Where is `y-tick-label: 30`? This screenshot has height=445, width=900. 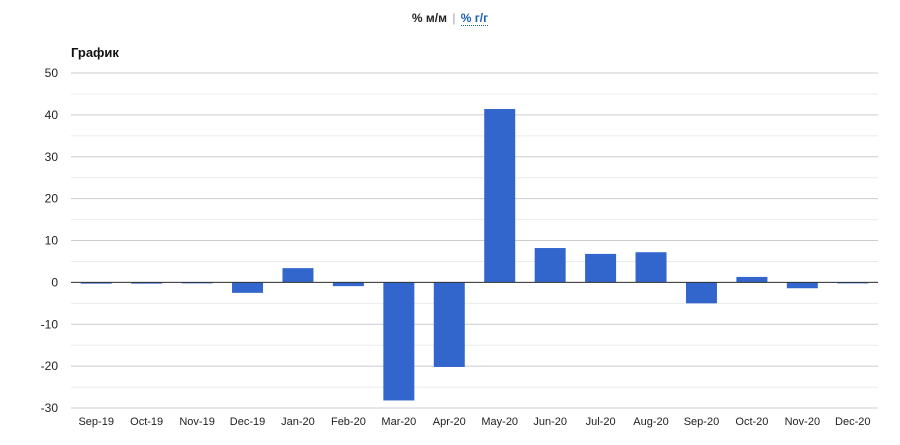 y-tick-label: 30 is located at coordinates (52, 157).